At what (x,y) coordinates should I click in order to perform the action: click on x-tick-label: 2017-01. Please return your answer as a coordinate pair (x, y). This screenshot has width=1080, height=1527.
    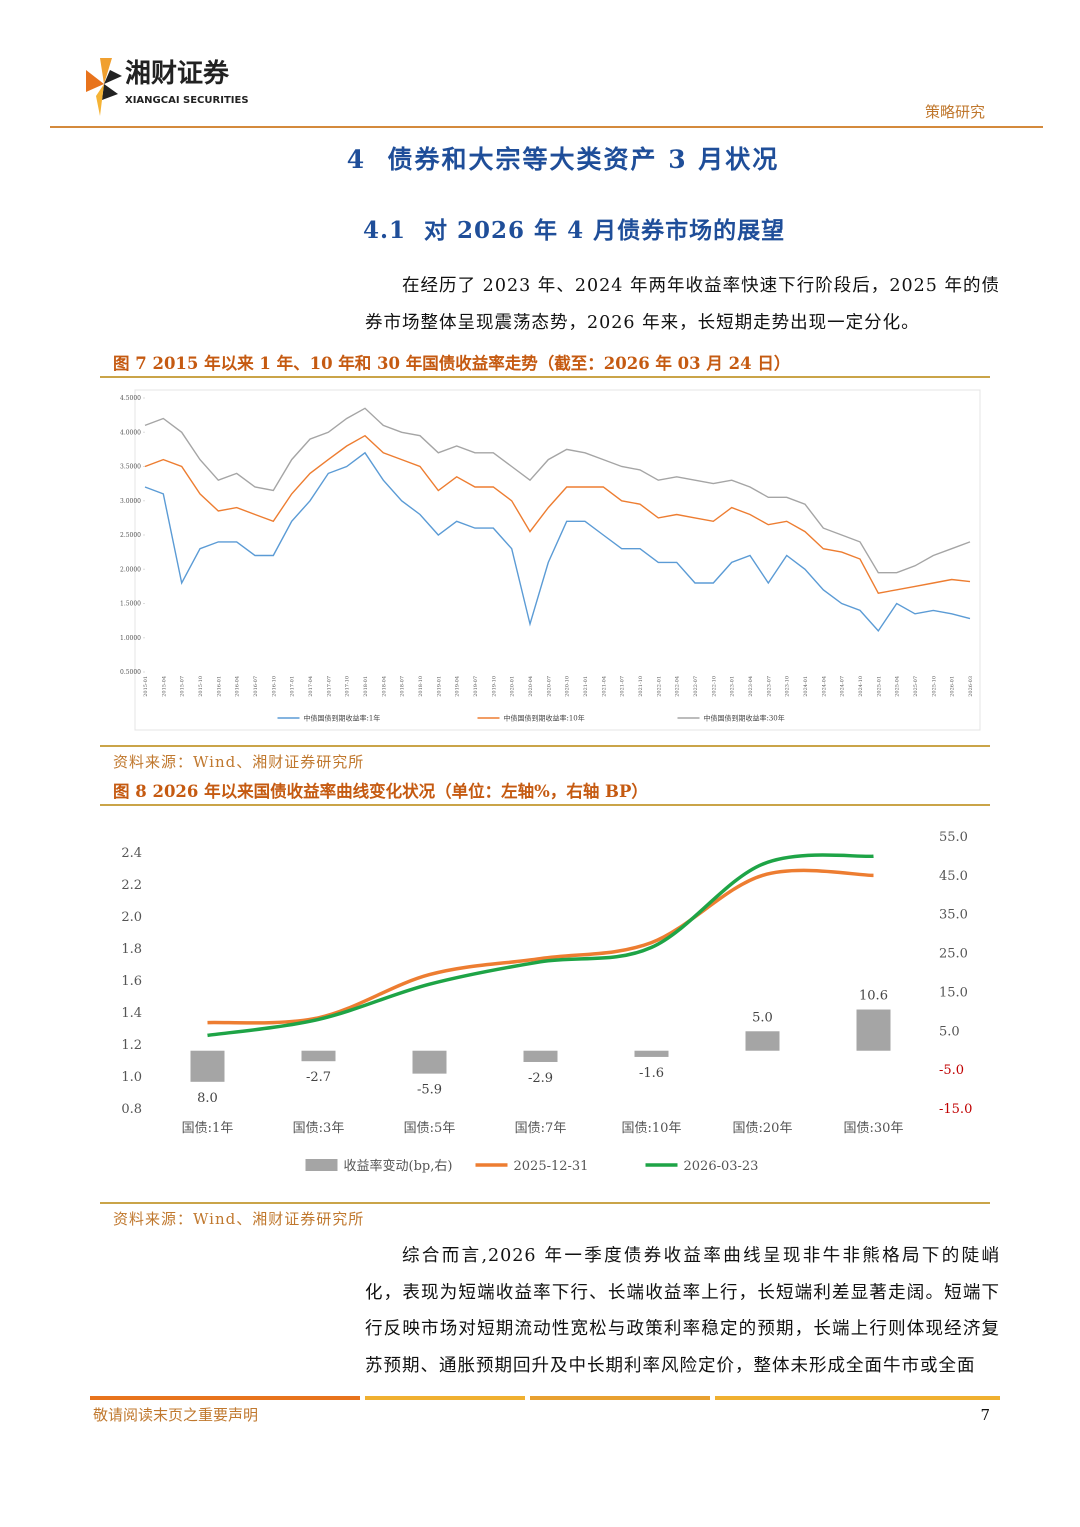
    Looking at the image, I should click on (293, 686).